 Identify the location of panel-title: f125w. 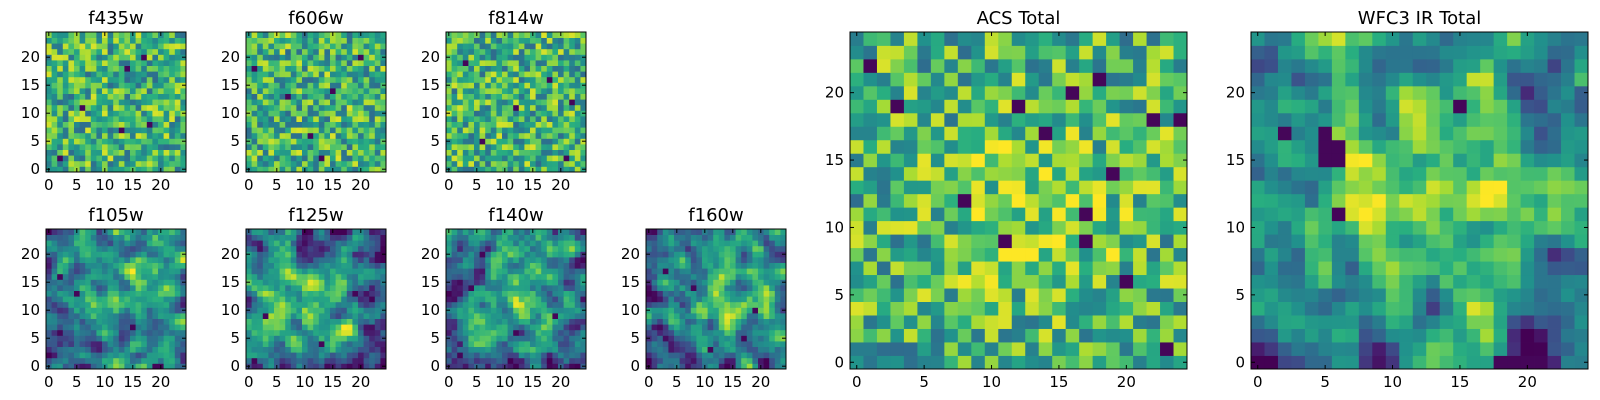
(315, 215).